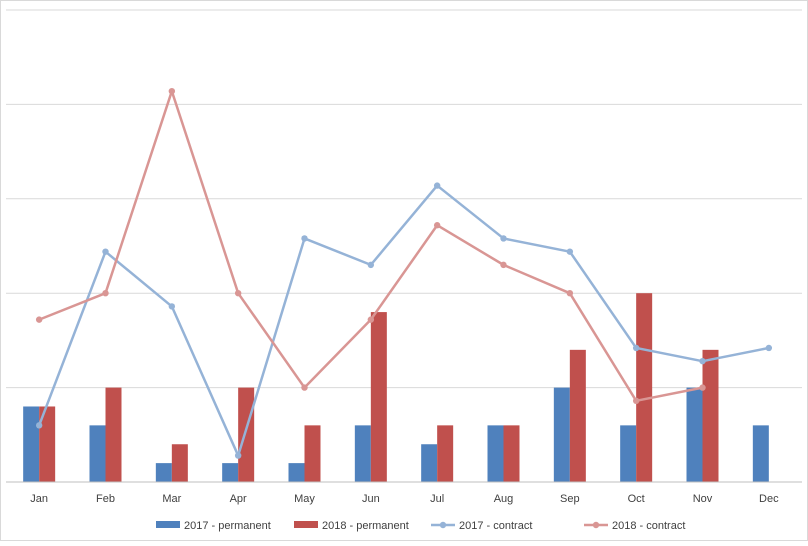 This screenshot has height=546, width=808. I want to click on x-tick-label: May, so click(304, 499).